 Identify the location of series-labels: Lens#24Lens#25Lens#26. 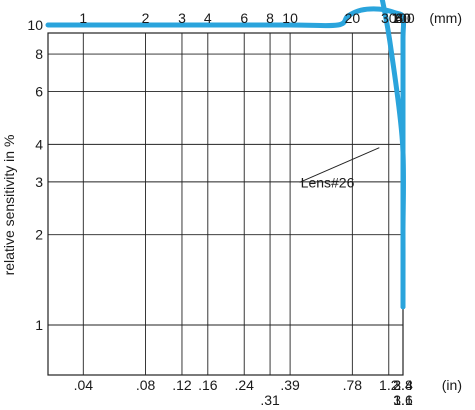
(339, 168).